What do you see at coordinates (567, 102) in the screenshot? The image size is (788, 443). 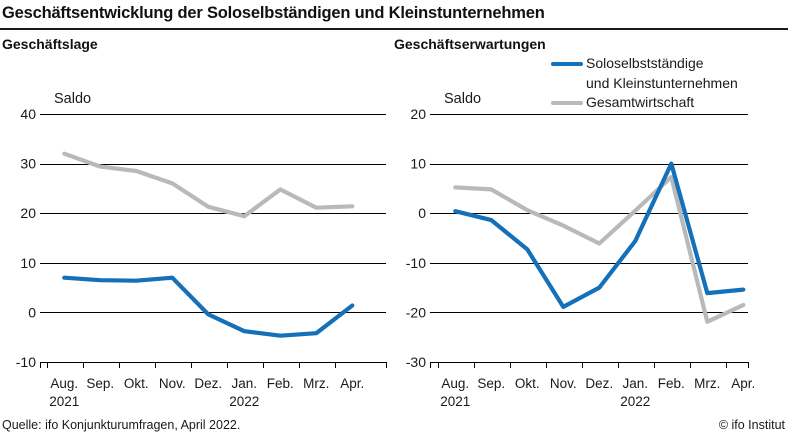 I see `legend-marker-gesamt-icon` at bounding box center [567, 102].